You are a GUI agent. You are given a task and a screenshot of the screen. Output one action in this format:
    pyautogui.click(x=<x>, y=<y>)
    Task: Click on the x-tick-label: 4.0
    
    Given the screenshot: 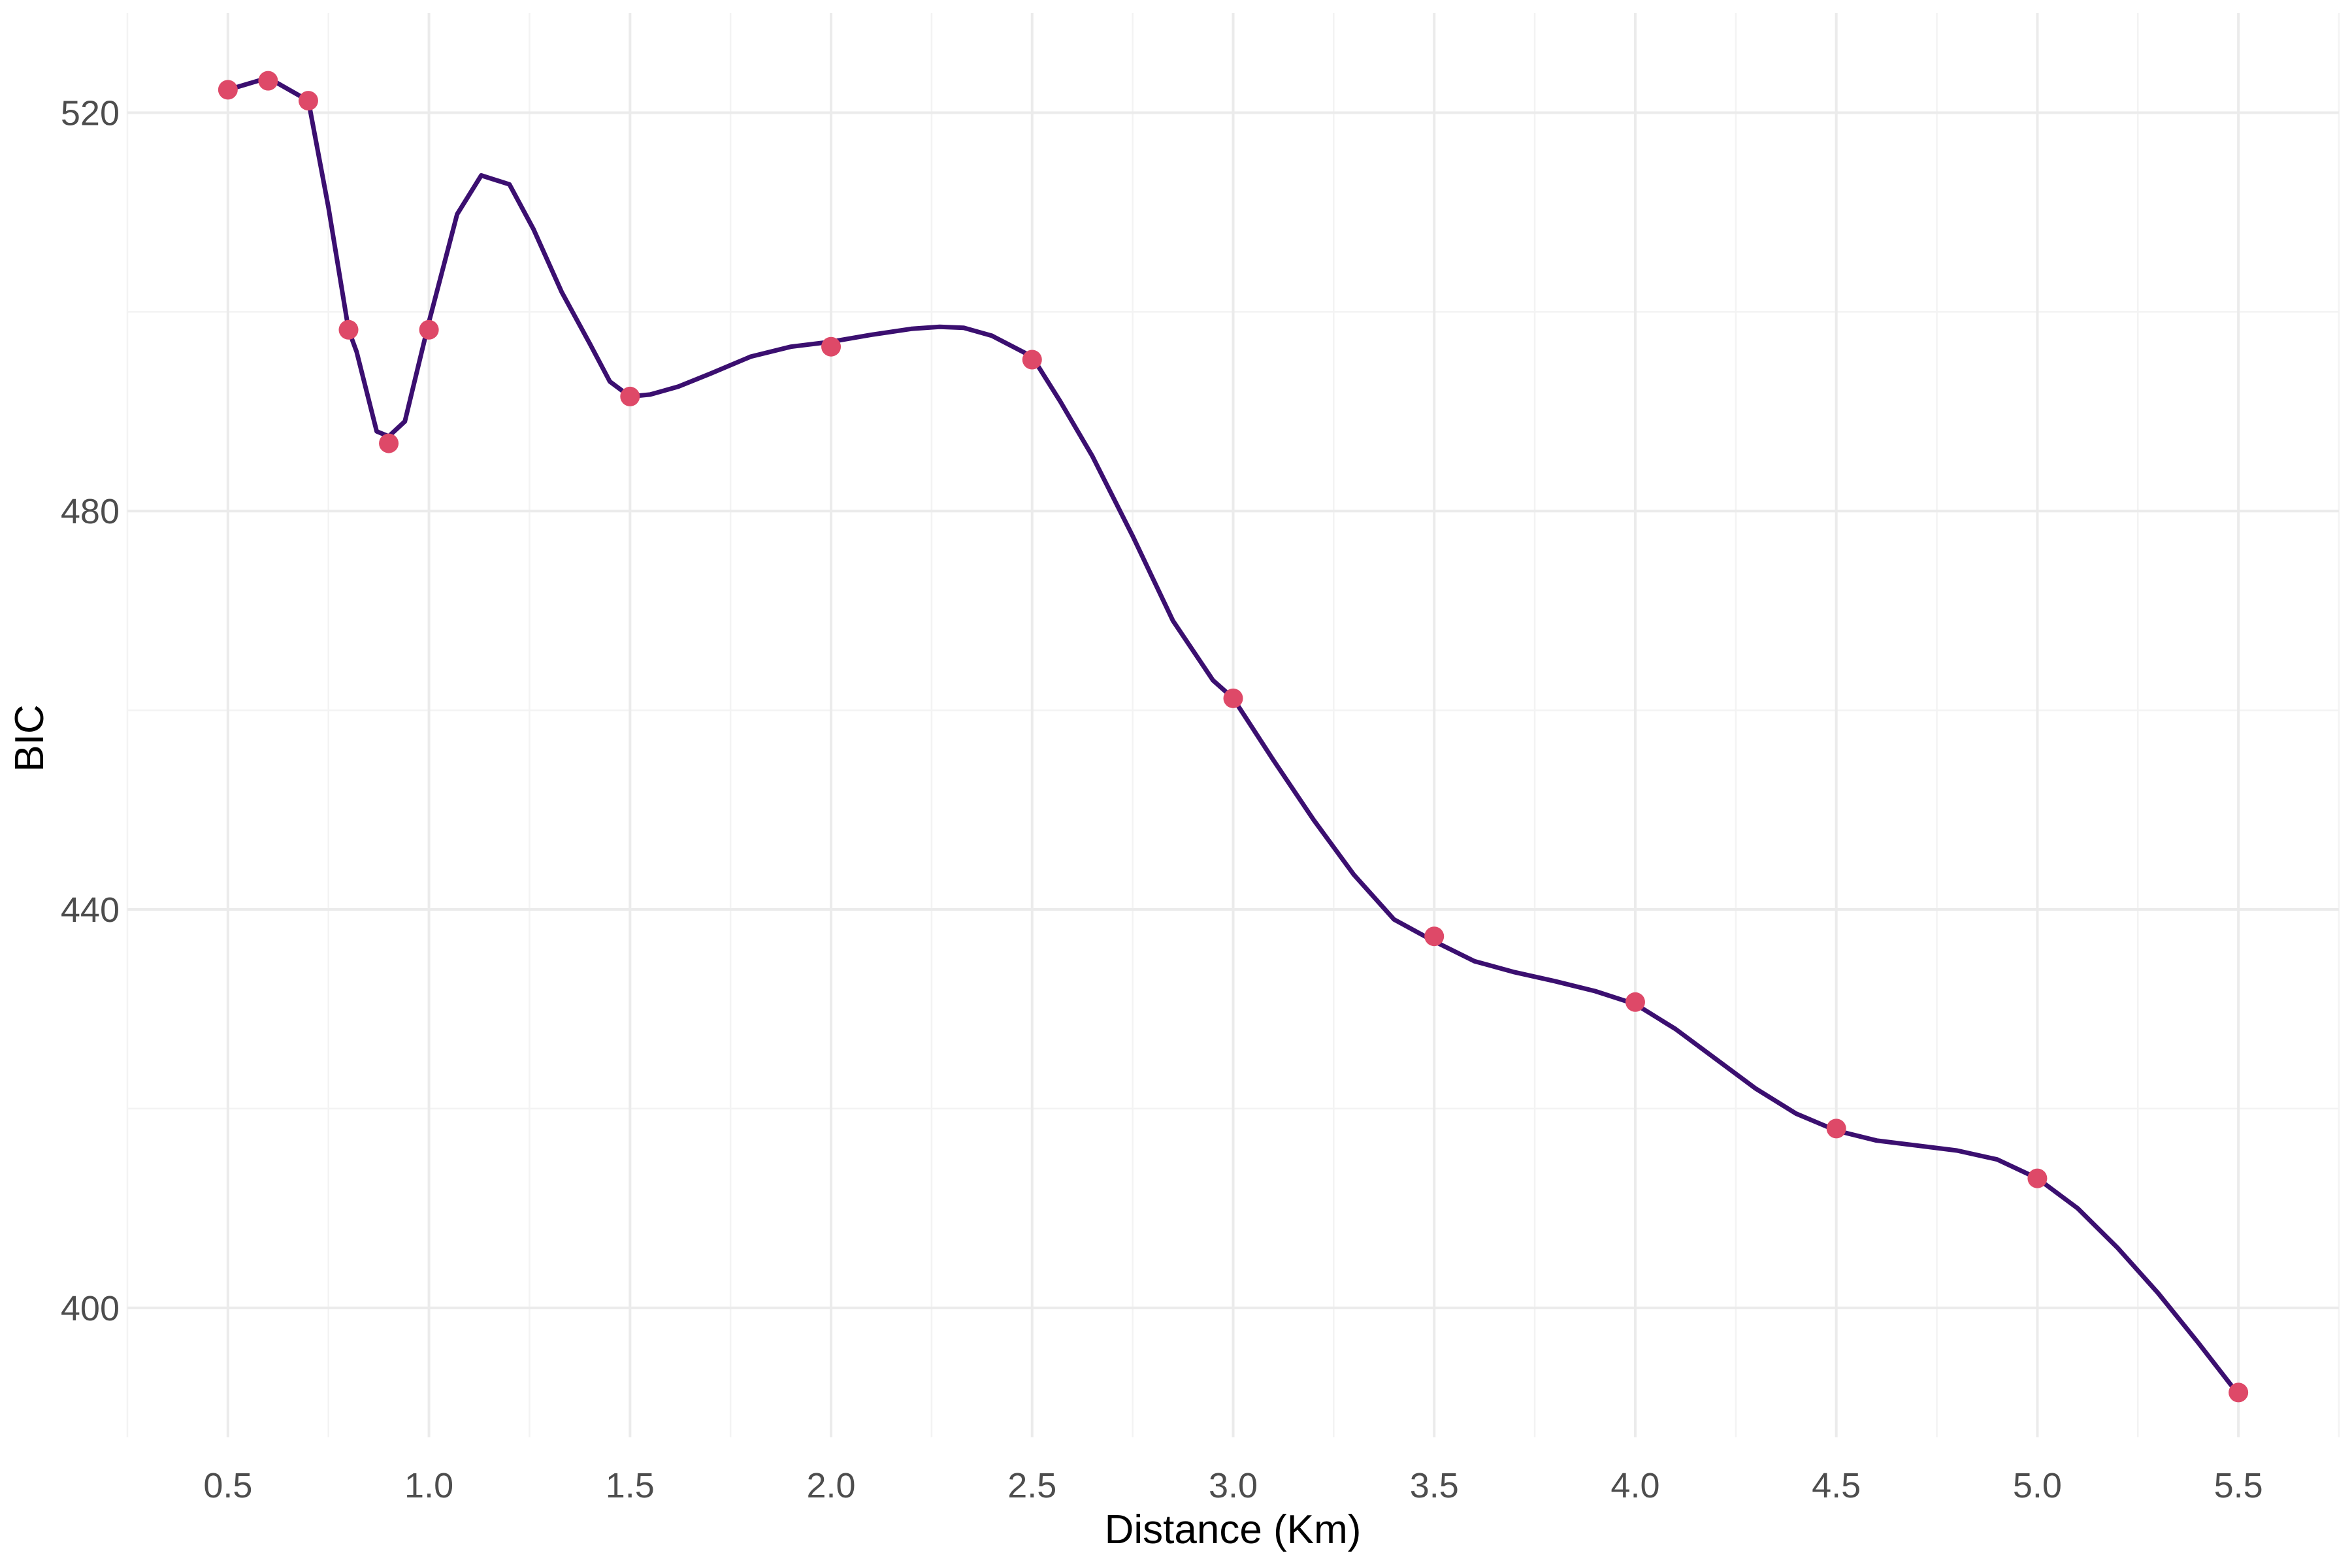 What is the action you would take?
    pyautogui.click(x=1634, y=1485)
    